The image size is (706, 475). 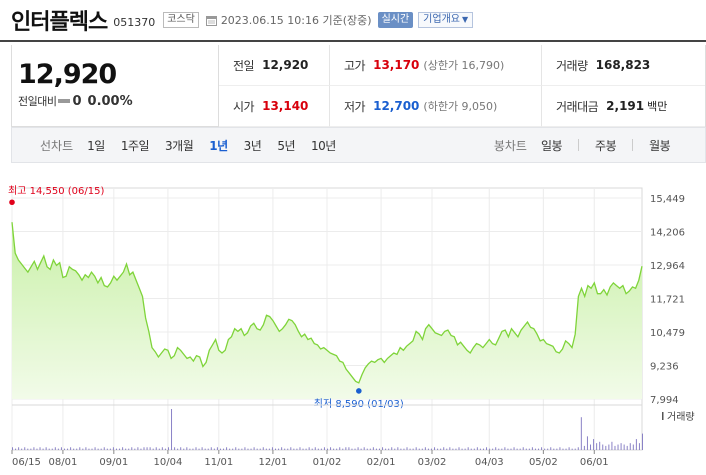 I want to click on candle-chart-label: 봉차트, so click(x=510, y=145).